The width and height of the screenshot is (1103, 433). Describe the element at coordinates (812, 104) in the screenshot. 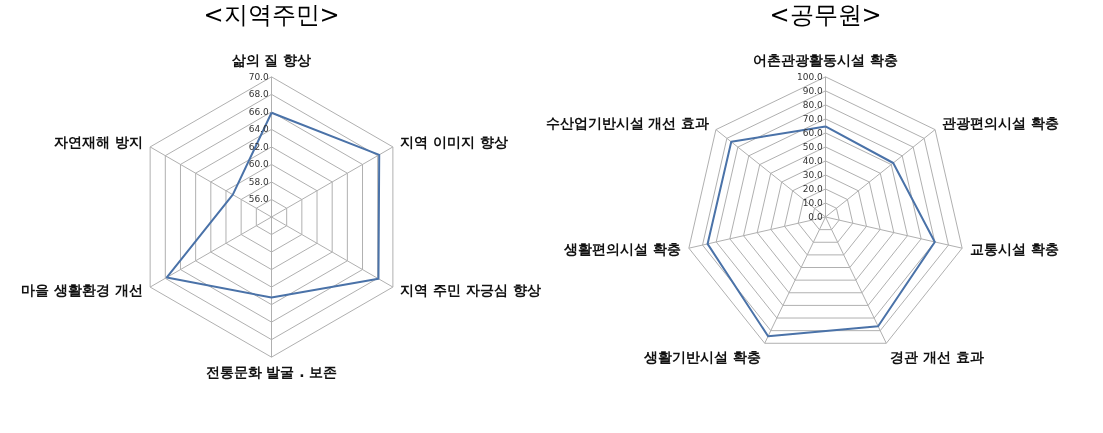

I see `y-tick-label: 80.0` at that location.